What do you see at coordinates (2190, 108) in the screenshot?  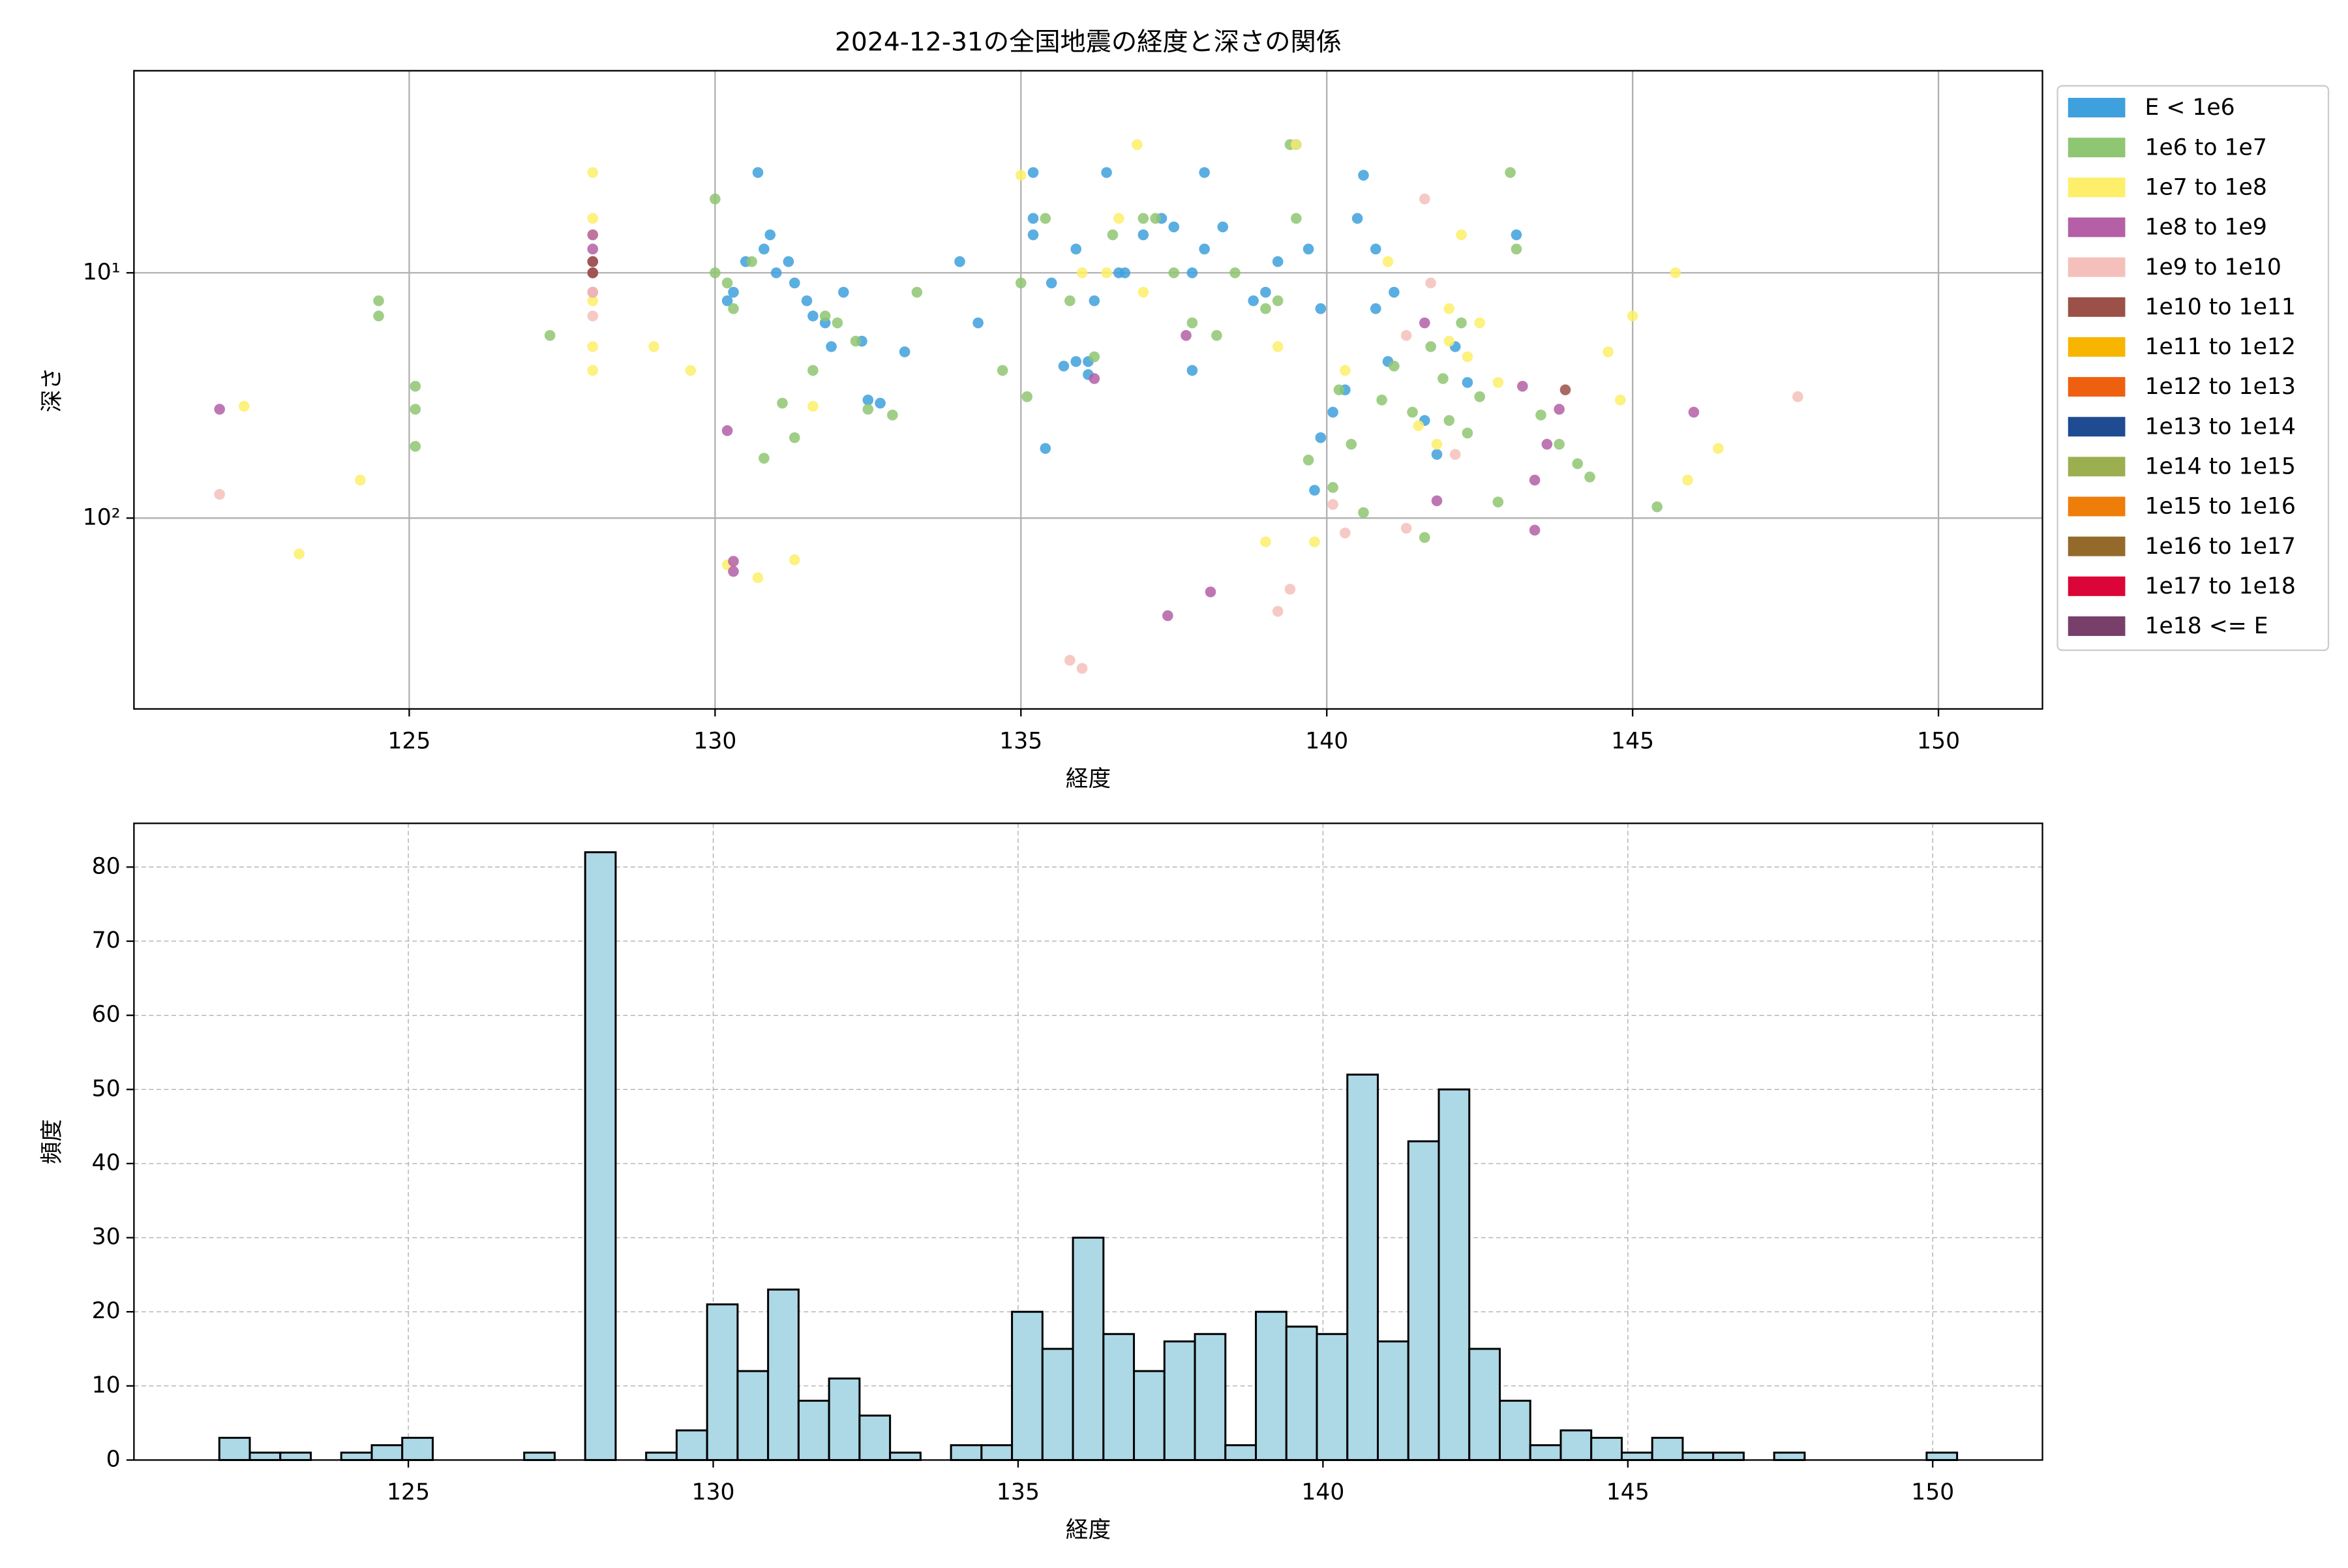 I see `legend-label: E < 1e6` at bounding box center [2190, 108].